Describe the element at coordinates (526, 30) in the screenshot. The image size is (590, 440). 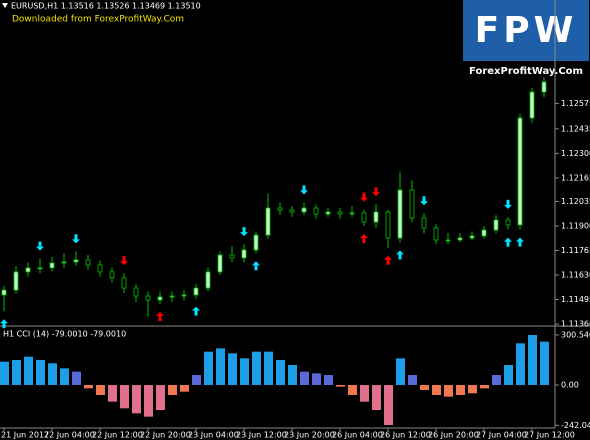
I see `logo-mark: FPW` at that location.